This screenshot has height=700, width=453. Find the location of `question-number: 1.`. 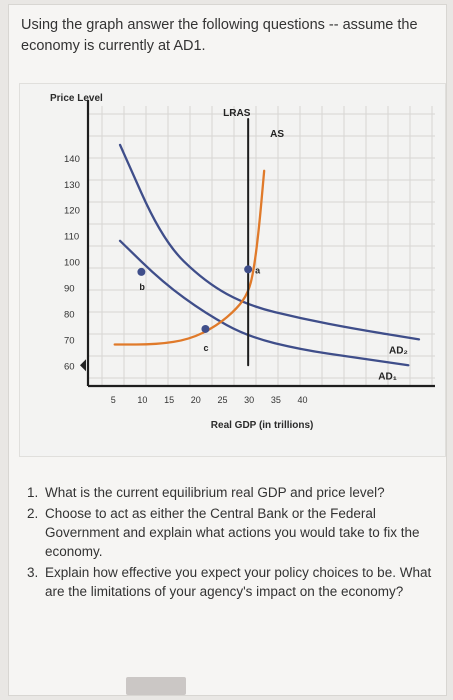

question-number: 1. is located at coordinates (33, 492).